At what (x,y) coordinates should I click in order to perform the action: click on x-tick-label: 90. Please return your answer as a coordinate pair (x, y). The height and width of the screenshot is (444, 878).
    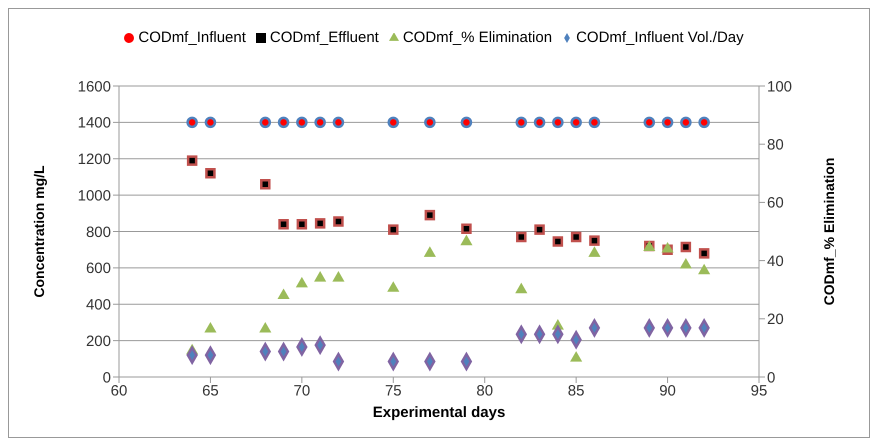
    Looking at the image, I should click on (667, 391).